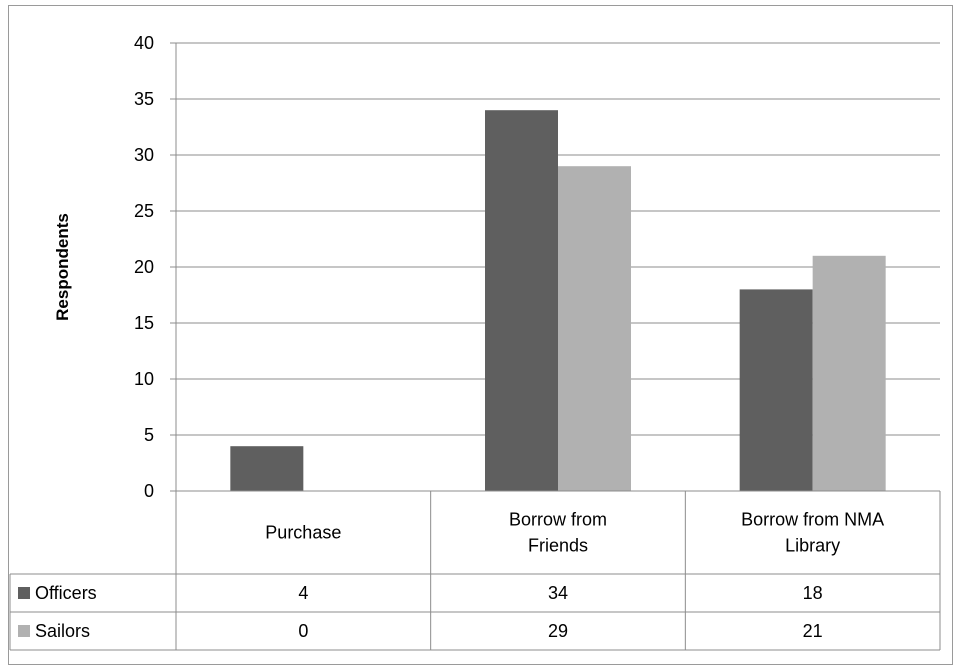  What do you see at coordinates (813, 631) in the screenshot?
I see `data-label: 21` at bounding box center [813, 631].